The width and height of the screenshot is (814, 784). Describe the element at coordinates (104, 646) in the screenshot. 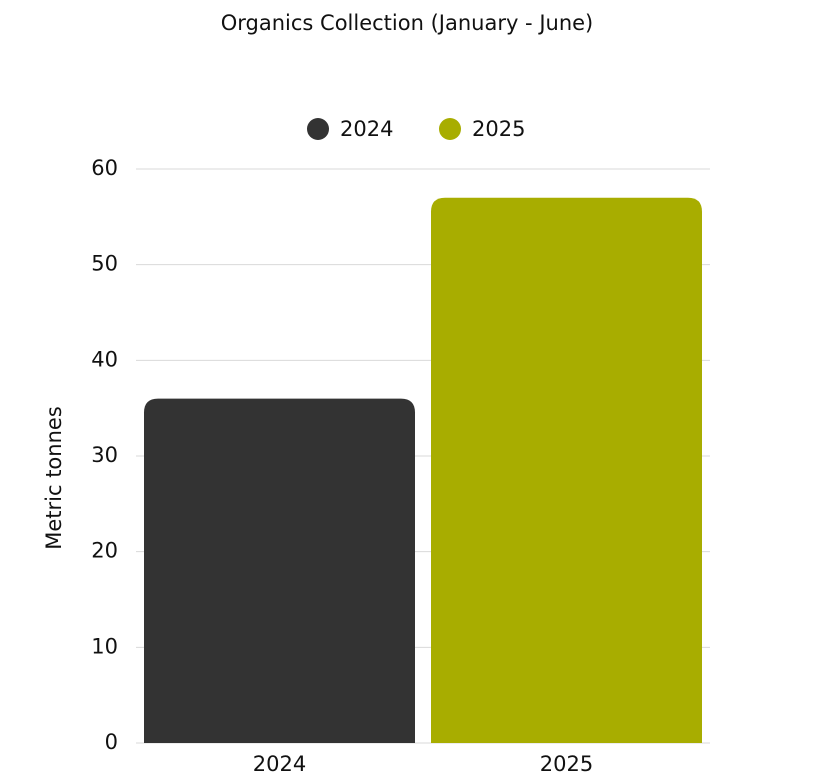

I see `y-tick-label: 10` at that location.